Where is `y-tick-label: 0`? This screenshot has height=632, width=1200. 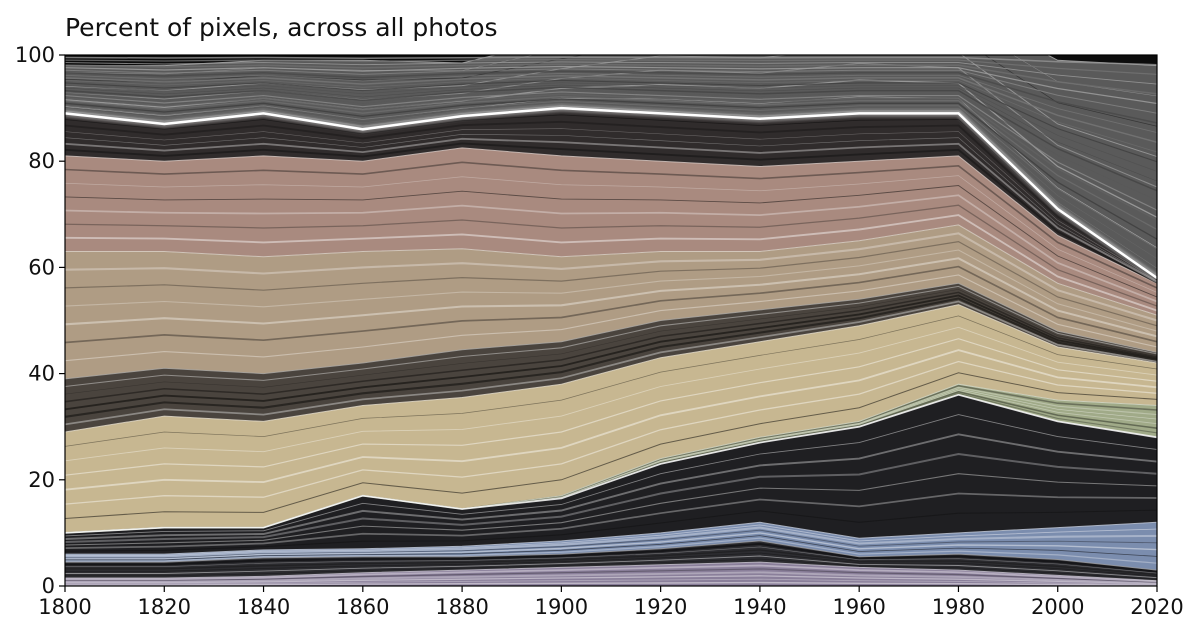
y-tick-label: 0 is located at coordinates (48, 586).